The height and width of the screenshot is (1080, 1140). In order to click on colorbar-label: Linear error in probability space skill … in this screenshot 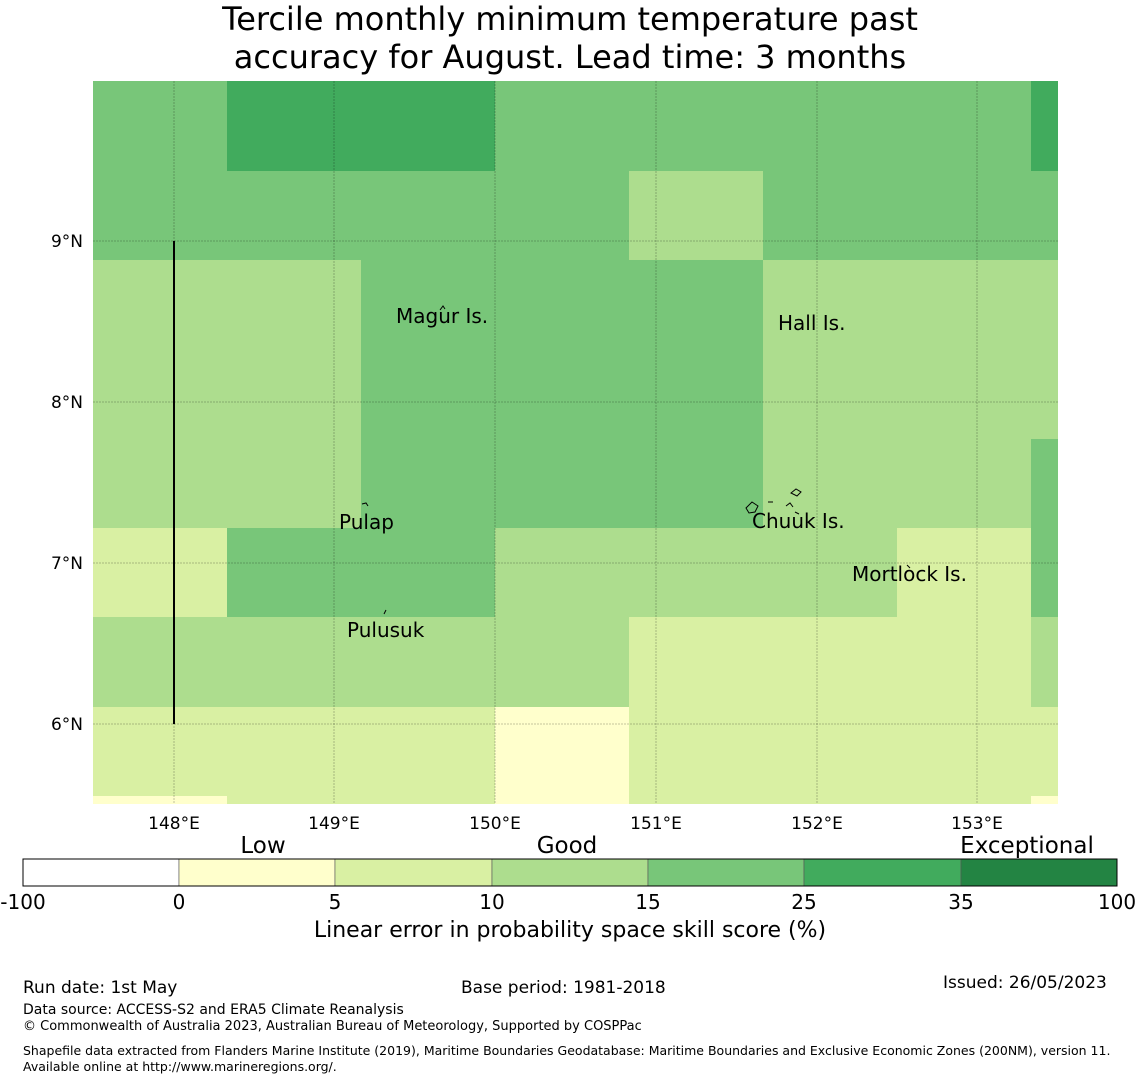, I will do `click(570, 930)`.